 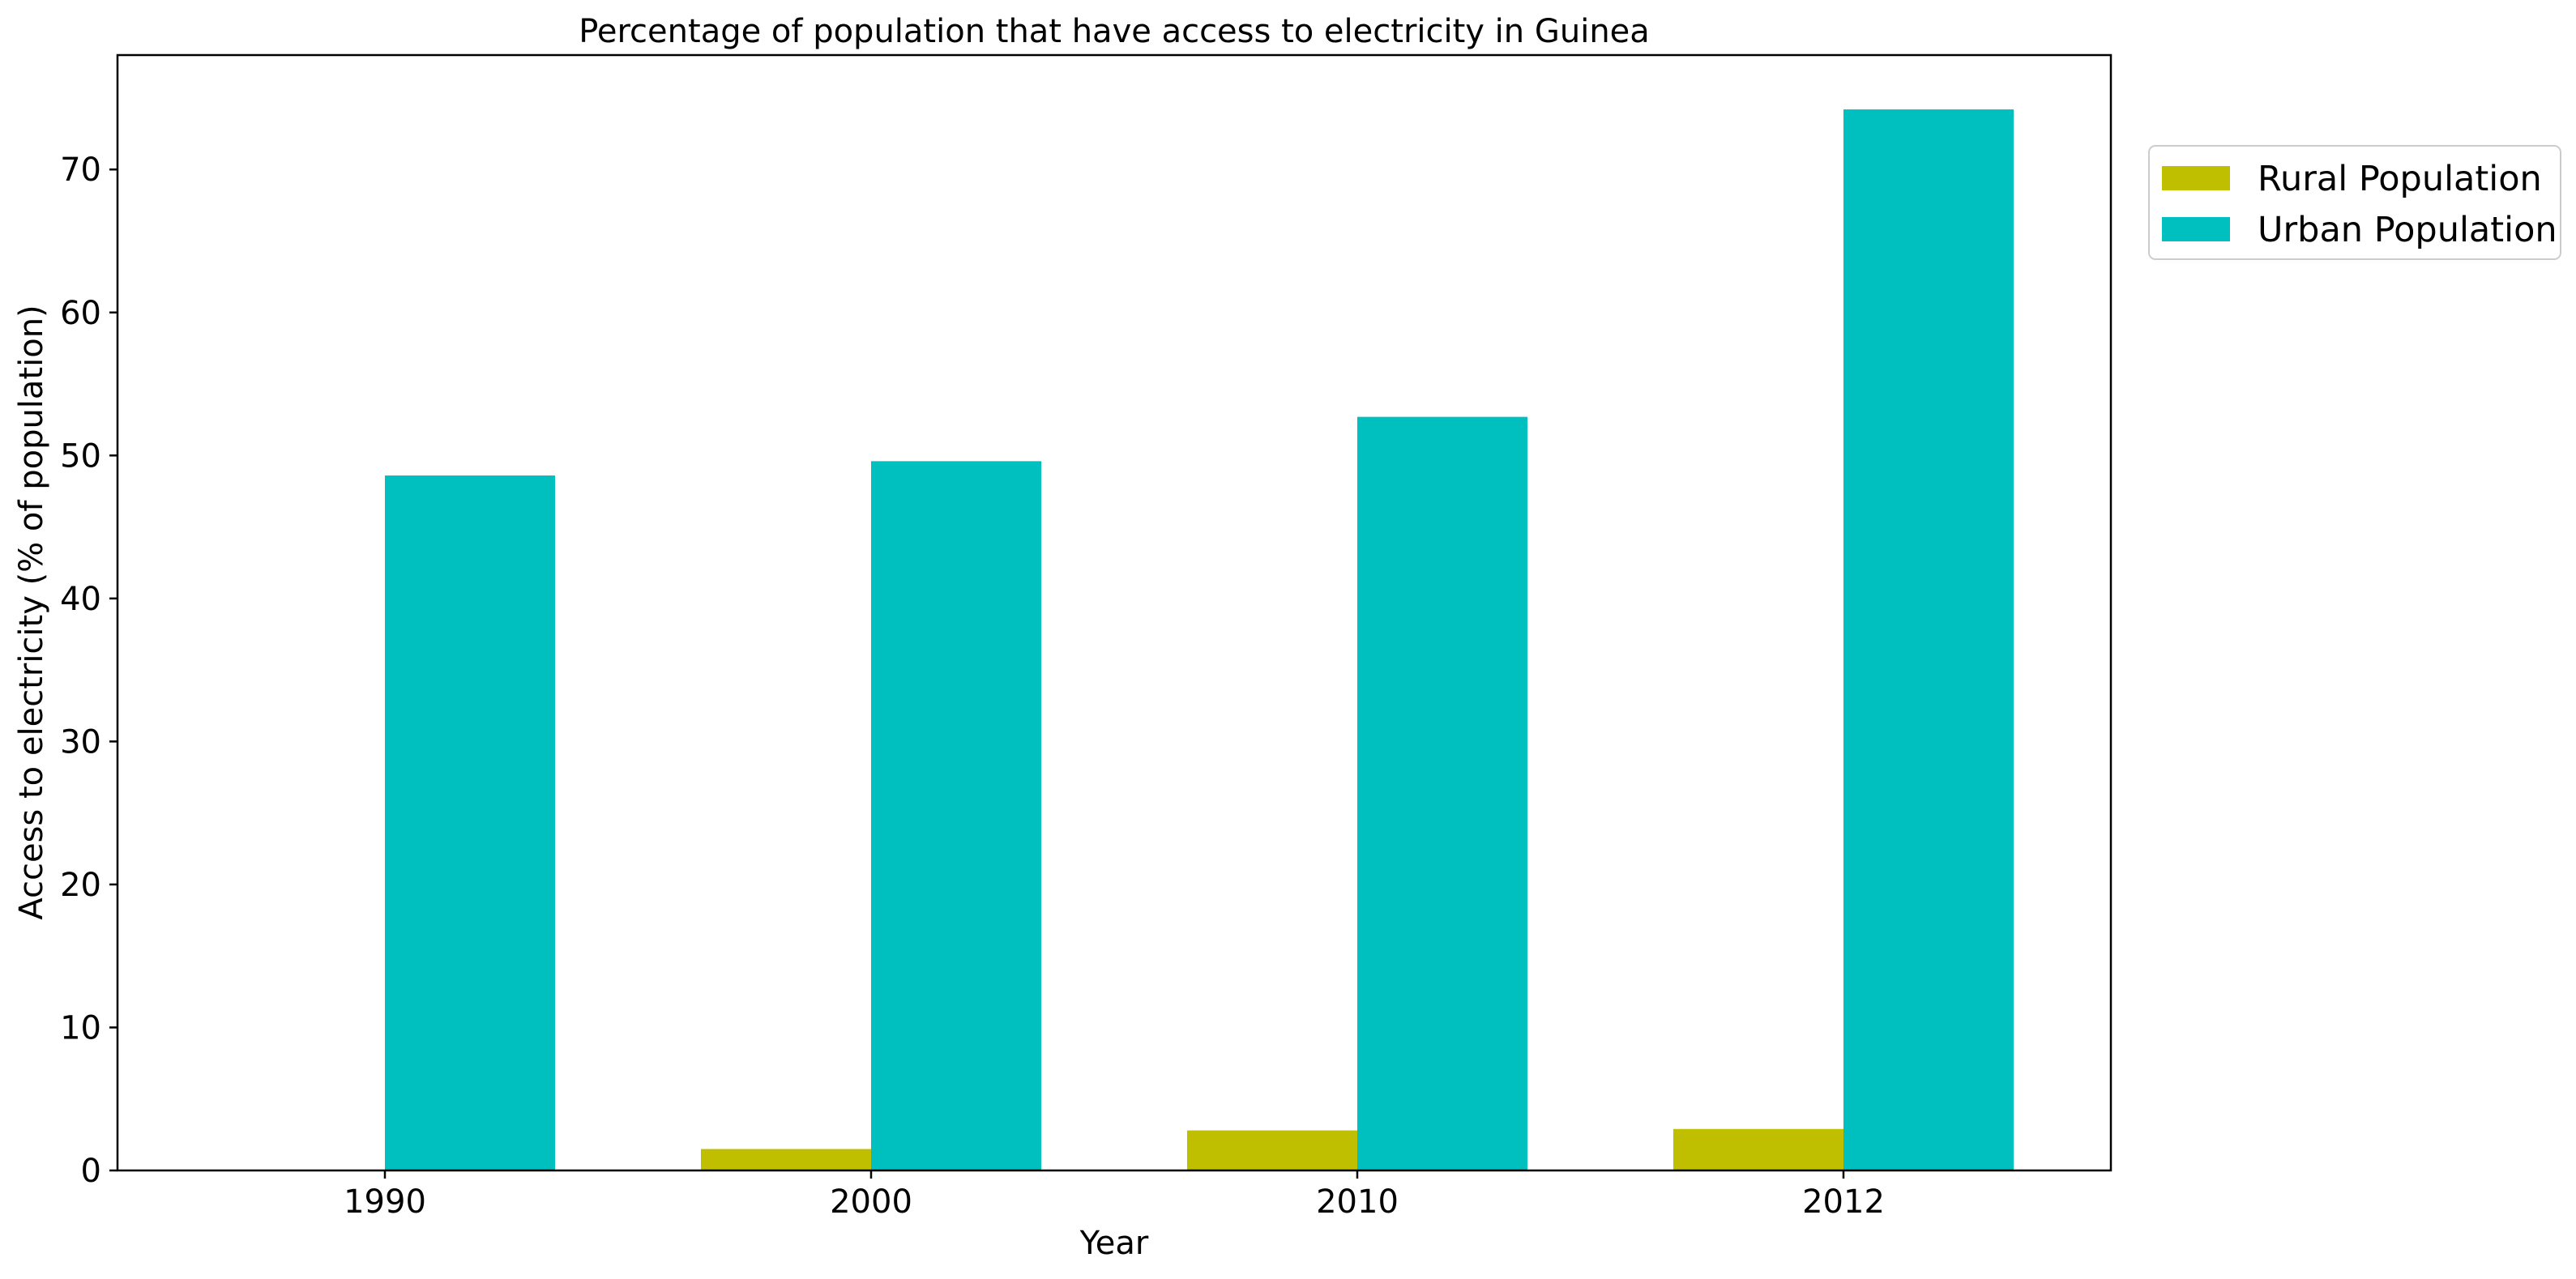 What do you see at coordinates (80, 170) in the screenshot?
I see `y-tick-label: 70` at bounding box center [80, 170].